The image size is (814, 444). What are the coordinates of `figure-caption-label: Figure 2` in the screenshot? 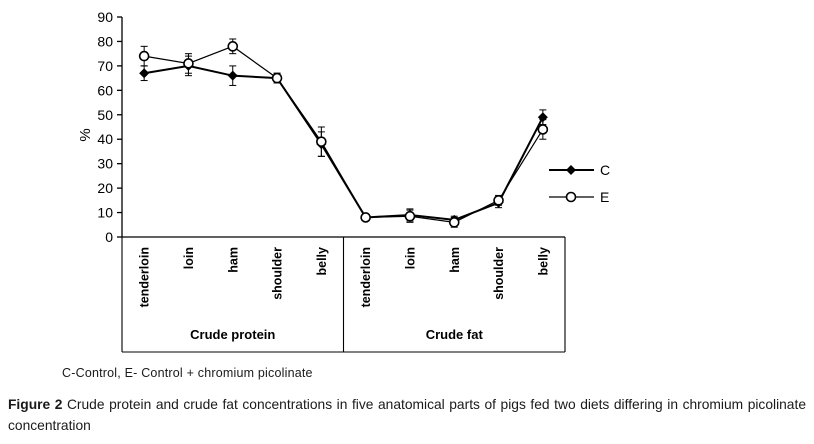 It's located at (35, 404).